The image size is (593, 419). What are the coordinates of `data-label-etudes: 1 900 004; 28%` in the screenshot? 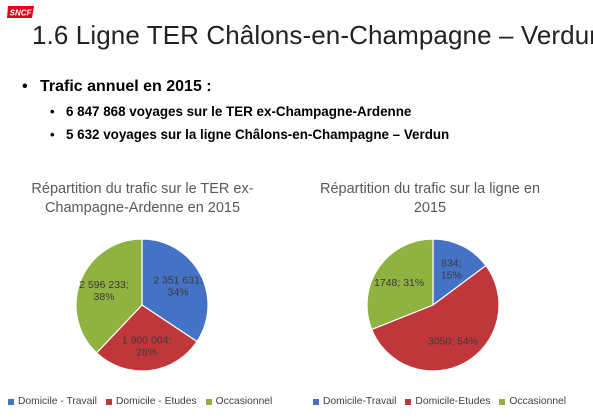 It's located at (147, 347).